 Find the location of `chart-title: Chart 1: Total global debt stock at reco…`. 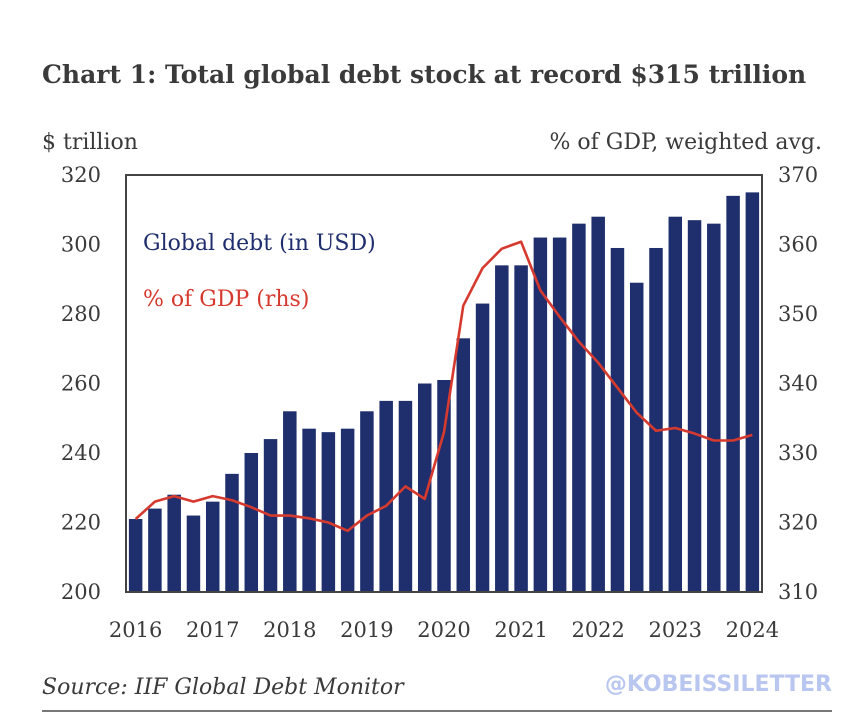

chart-title: Chart 1: Total global debt stock at reco… is located at coordinates (424, 74).